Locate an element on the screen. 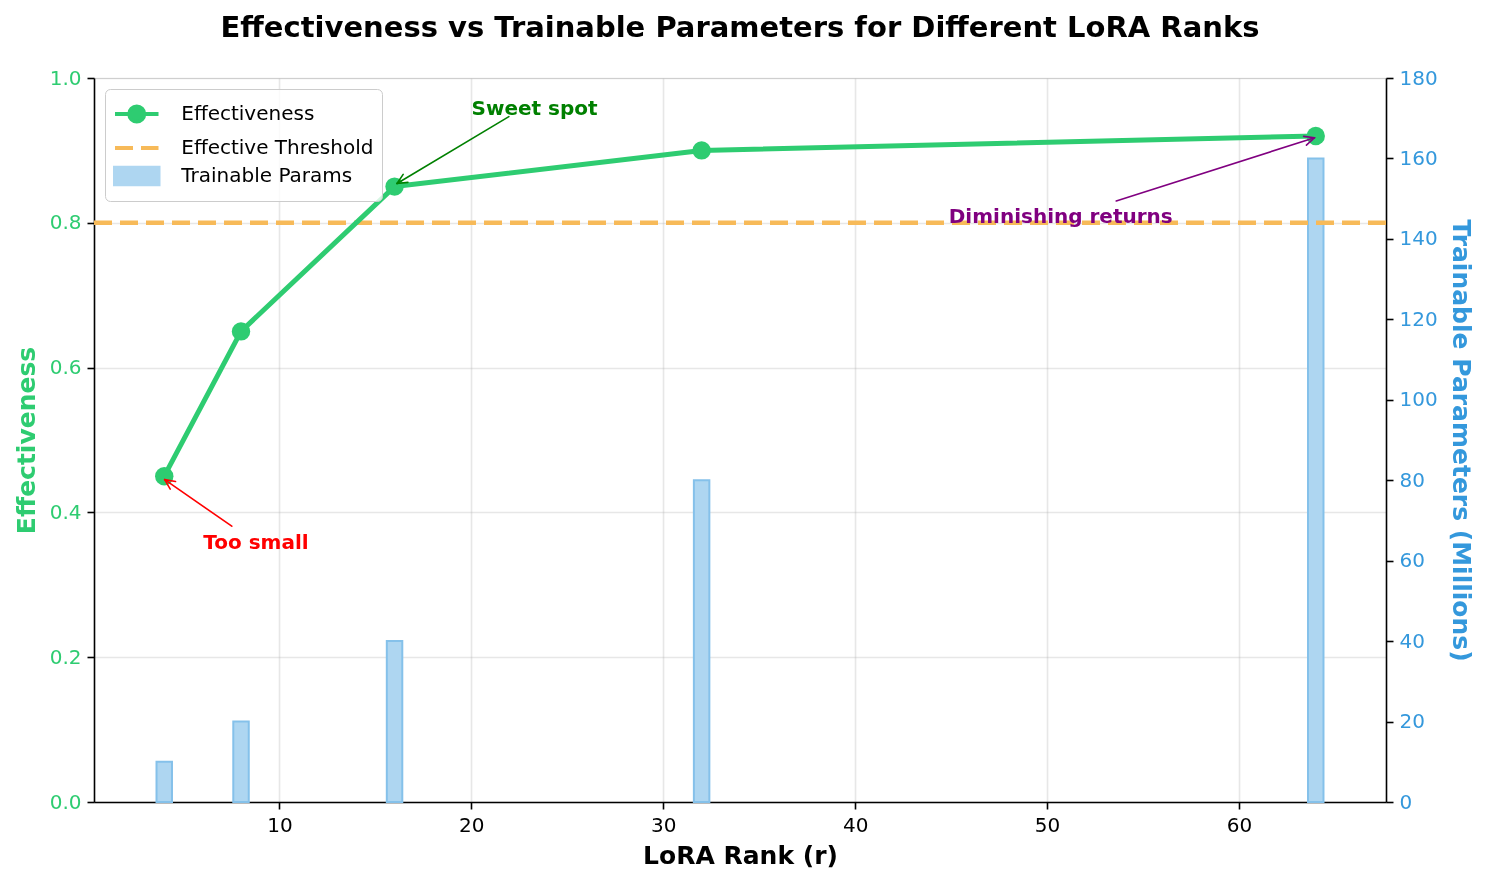  y2-tick-label: 20 is located at coordinates (1412, 721).